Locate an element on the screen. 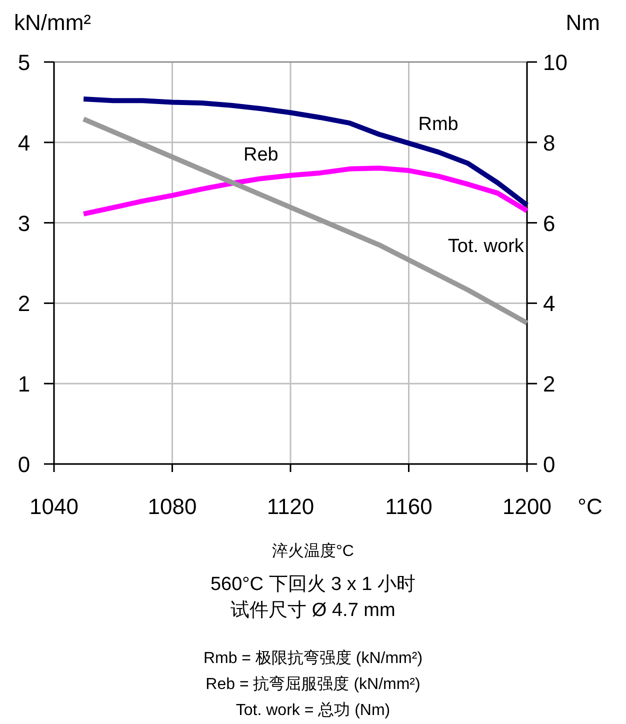 Image resolution: width=626 pixels, height=724 pixels. x-axis-title: °C is located at coordinates (590, 506).